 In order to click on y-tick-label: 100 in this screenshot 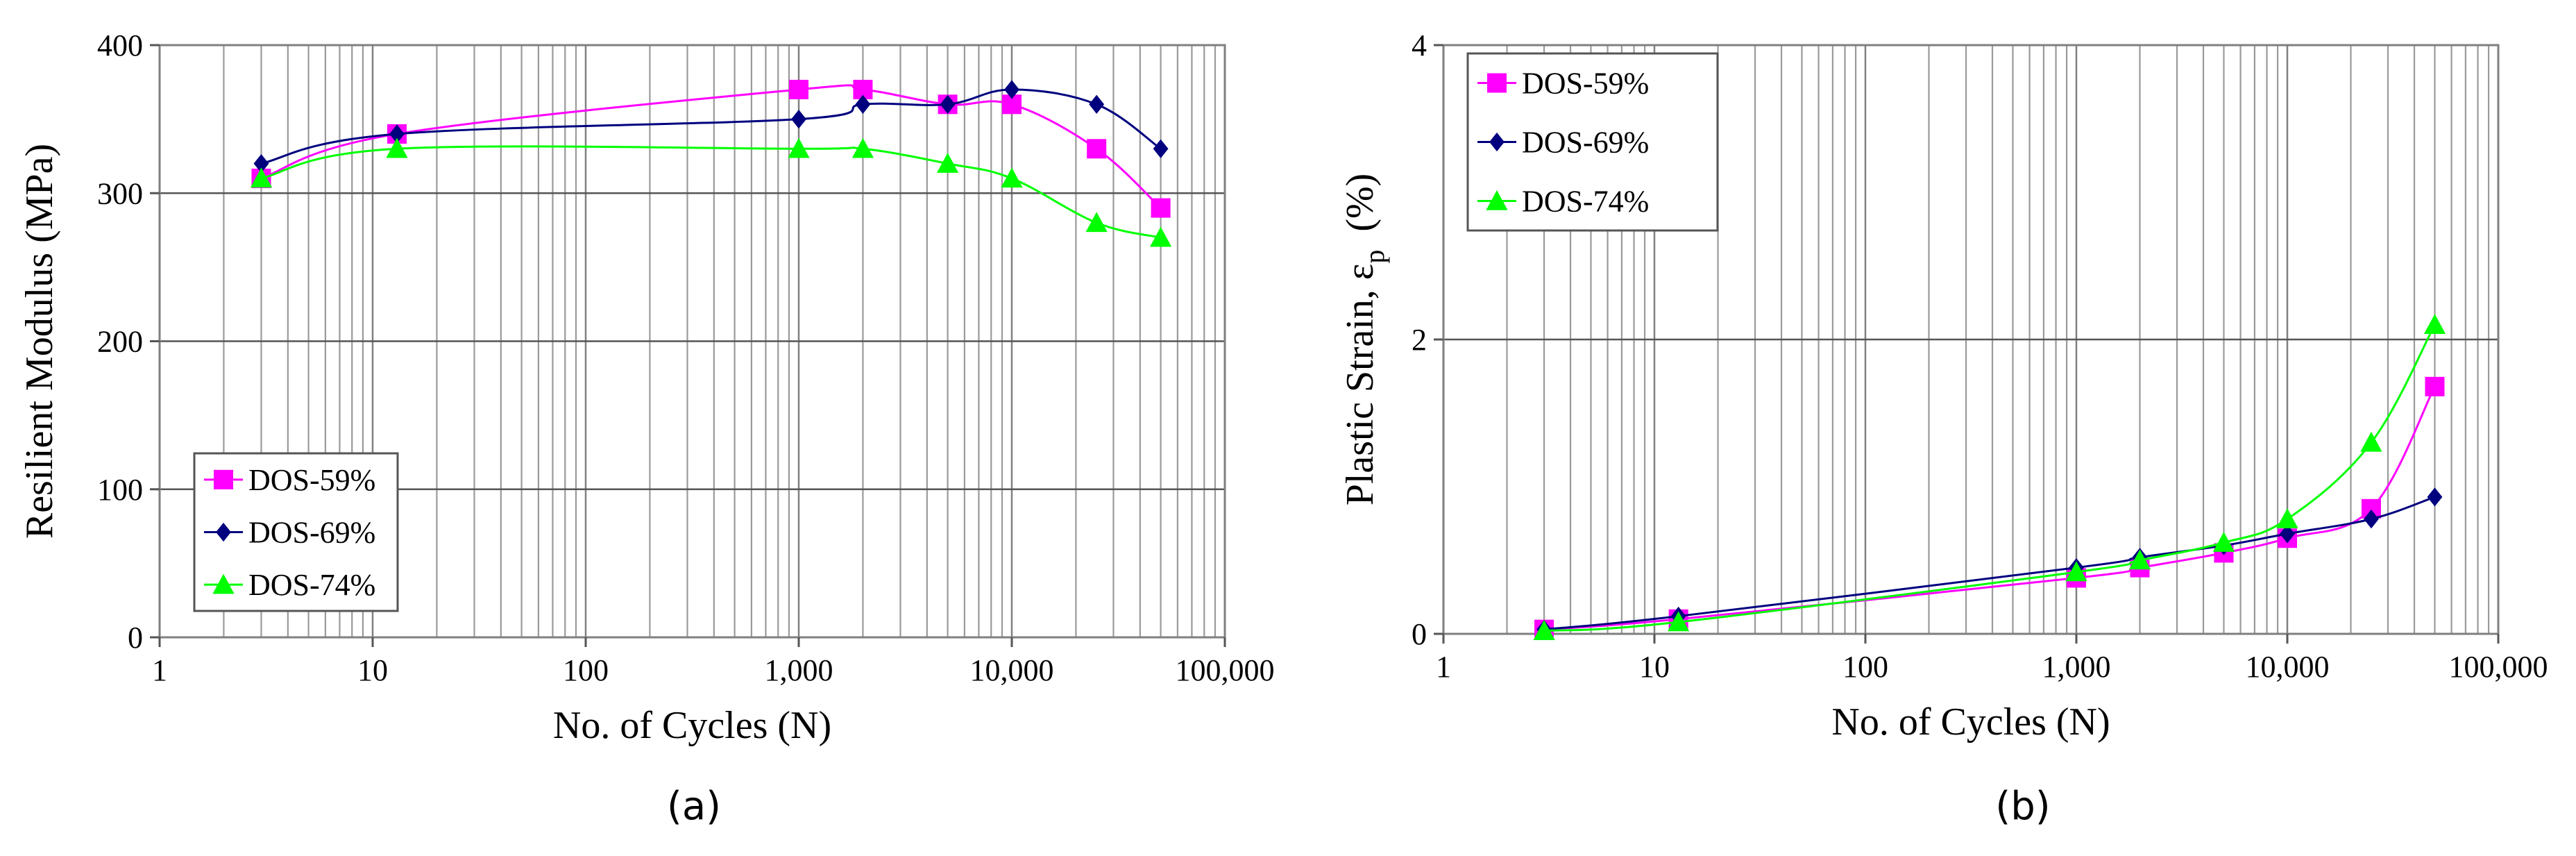, I will do `click(120, 490)`.